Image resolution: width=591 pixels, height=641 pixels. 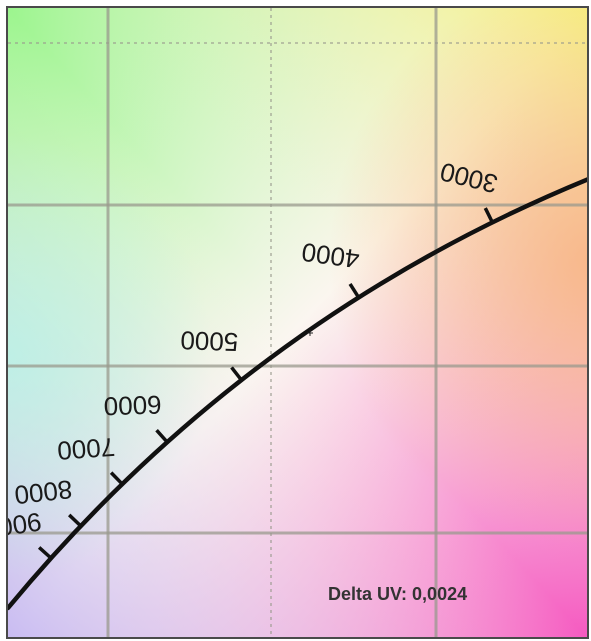 What do you see at coordinates (209, 341) in the screenshot?
I see `tick-label-5000: 5000` at bounding box center [209, 341].